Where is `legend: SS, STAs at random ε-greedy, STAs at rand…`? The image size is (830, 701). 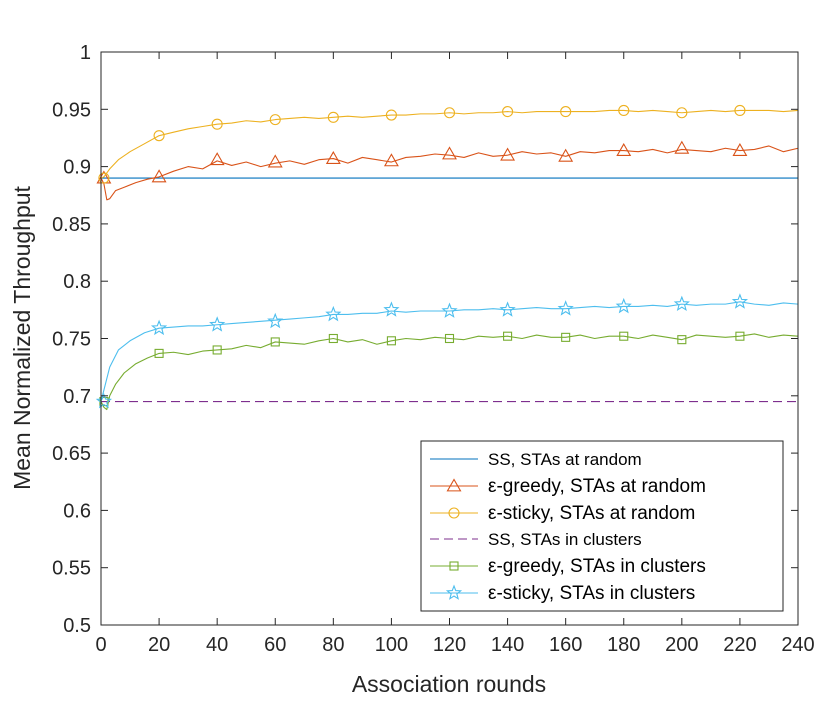 legend: SS, STAs at random ε-greedy, STAs at rand… is located at coordinates (602, 526).